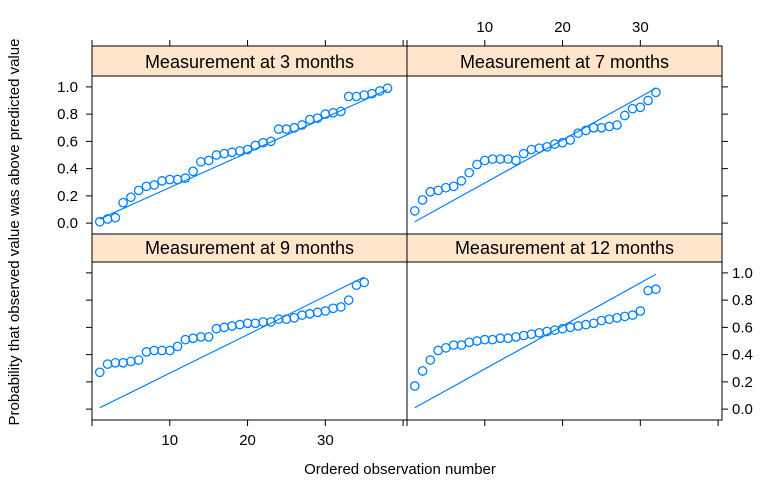  I want to click on x-tick-label: 20, so click(247, 440).